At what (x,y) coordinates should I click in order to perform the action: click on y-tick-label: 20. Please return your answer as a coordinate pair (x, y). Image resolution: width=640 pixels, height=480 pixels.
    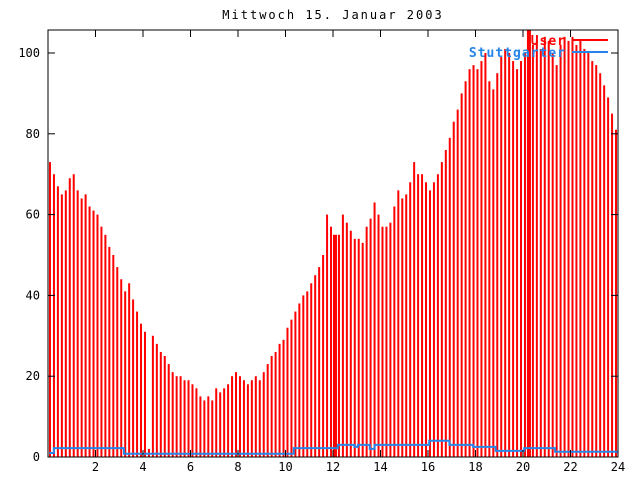
    Looking at the image, I should click on (33, 376).